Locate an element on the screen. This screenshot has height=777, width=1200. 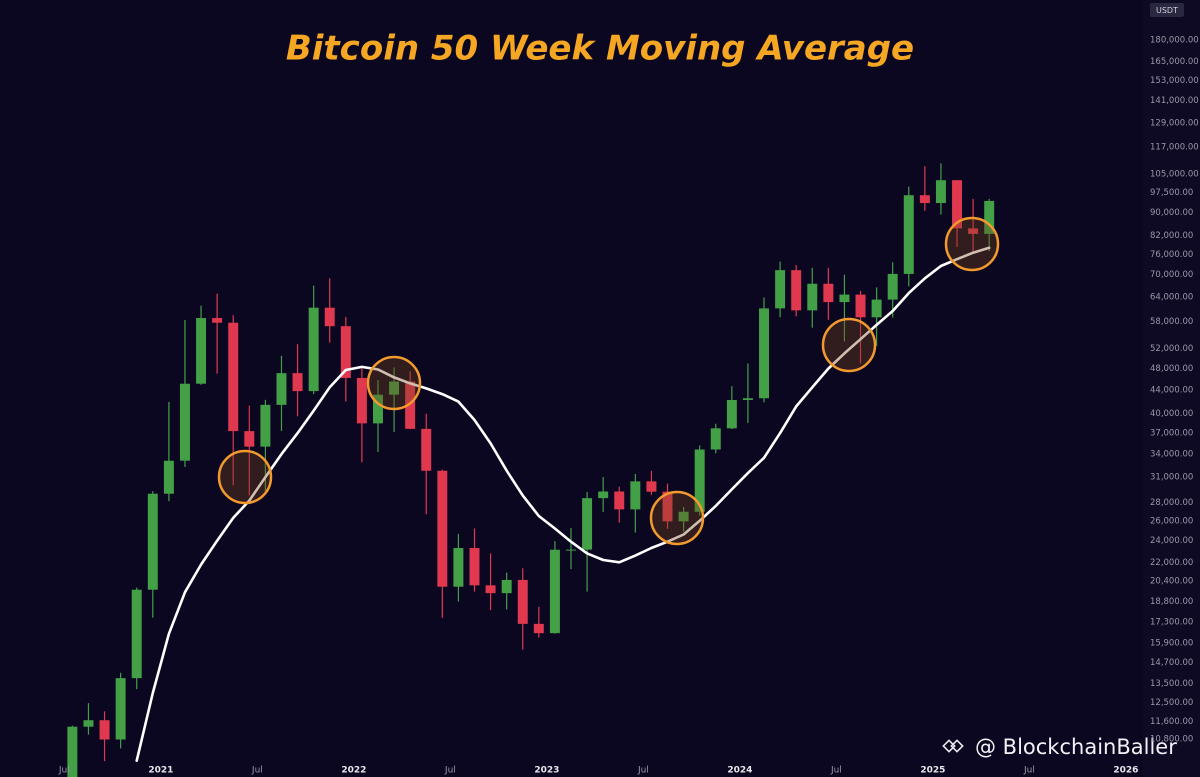
y-tick-label: 10,800.00 is located at coordinates (1171, 740).